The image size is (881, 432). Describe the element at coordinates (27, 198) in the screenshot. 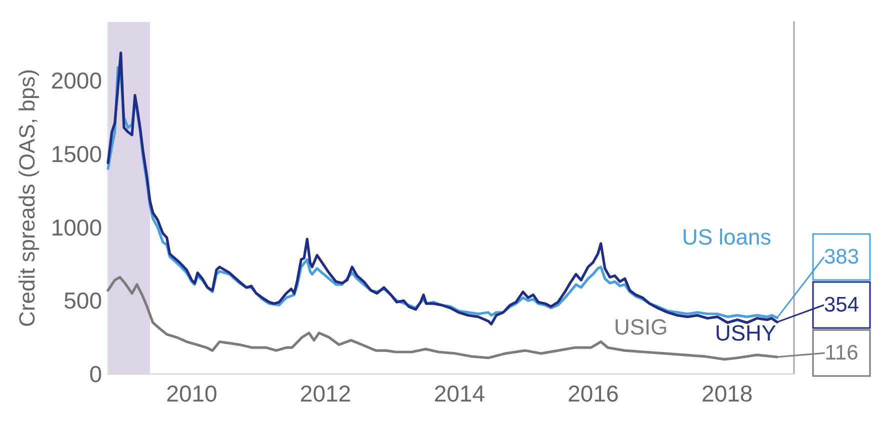

I see `y-axis-title: Credit spreads (OAS, bps)` at that location.